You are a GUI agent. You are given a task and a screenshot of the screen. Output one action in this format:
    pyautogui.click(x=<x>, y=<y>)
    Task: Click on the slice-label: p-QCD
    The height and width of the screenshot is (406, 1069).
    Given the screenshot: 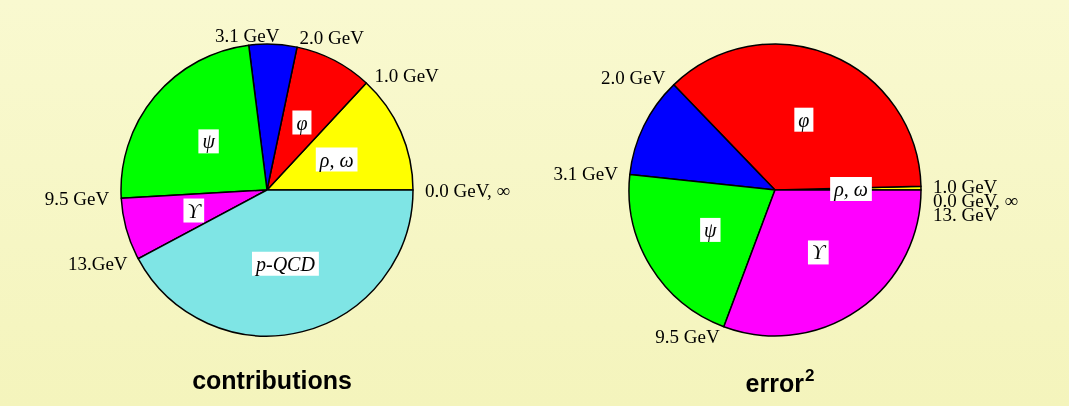 What is the action you would take?
    pyautogui.click(x=284, y=264)
    